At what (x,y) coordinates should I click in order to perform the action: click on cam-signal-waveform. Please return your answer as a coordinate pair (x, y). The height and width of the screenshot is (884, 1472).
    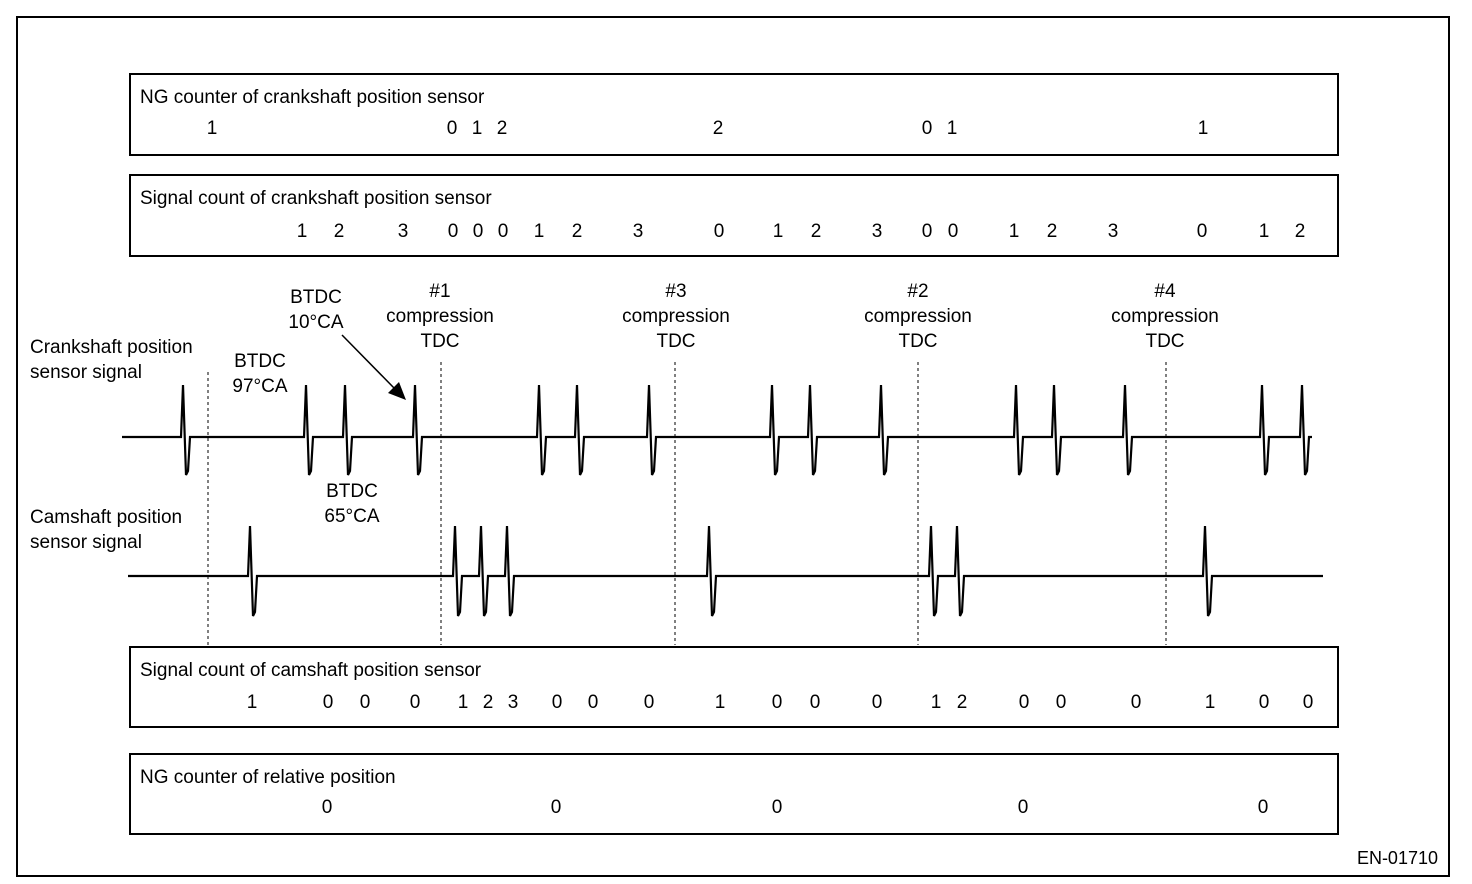
    Looking at the image, I should click on (725, 571).